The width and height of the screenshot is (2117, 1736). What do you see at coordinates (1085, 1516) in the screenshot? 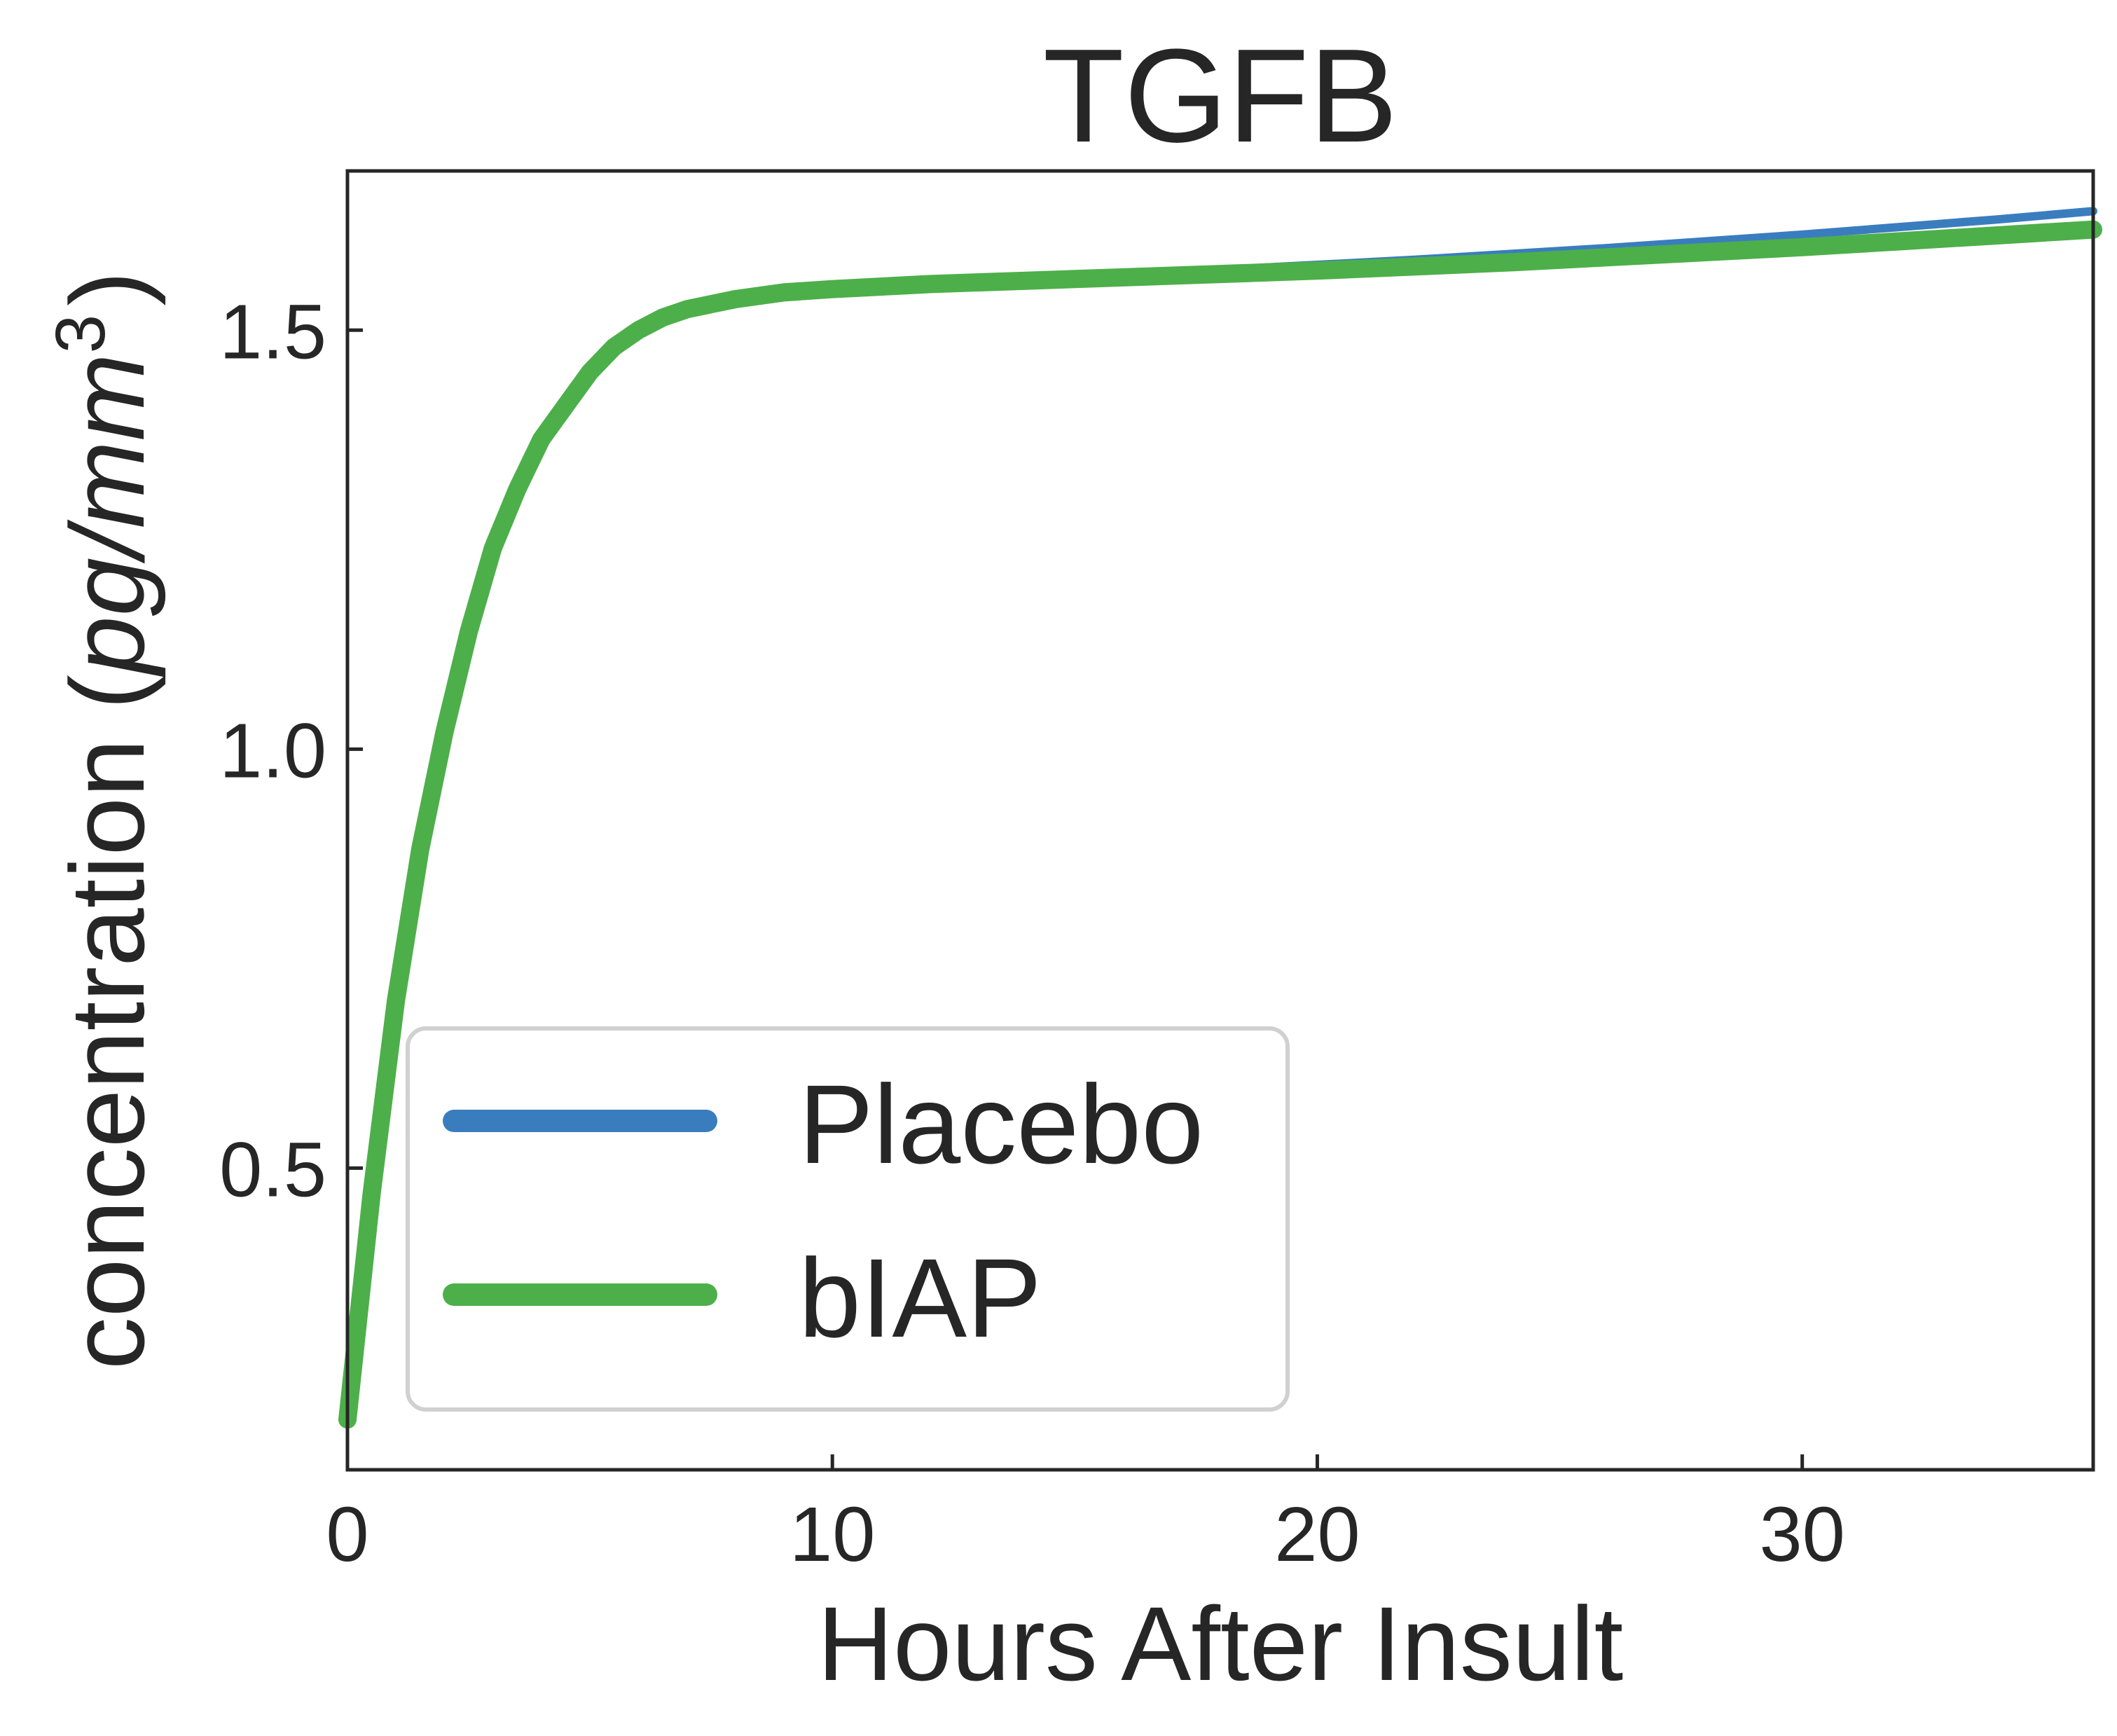
I see `x-axis-ticks: 0 10 20 30` at bounding box center [1085, 1516].